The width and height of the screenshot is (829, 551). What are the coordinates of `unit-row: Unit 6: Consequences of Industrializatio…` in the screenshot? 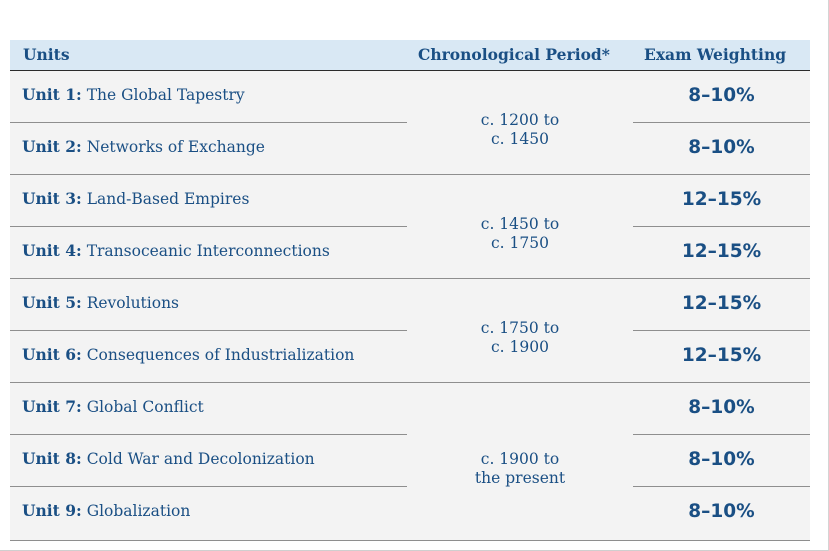 It's located at (188, 354).